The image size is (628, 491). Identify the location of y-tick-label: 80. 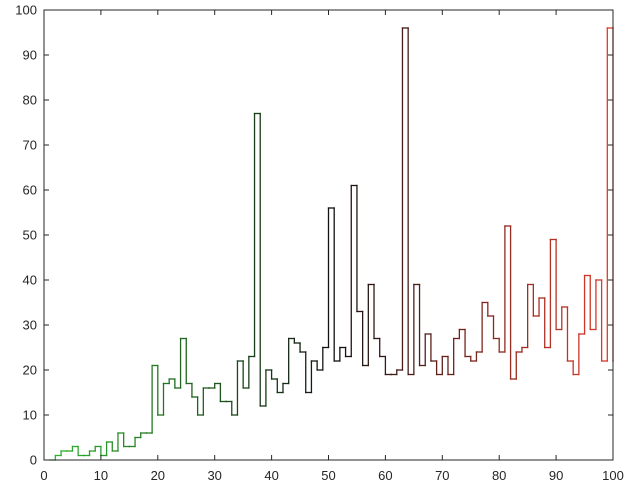
(30, 100).